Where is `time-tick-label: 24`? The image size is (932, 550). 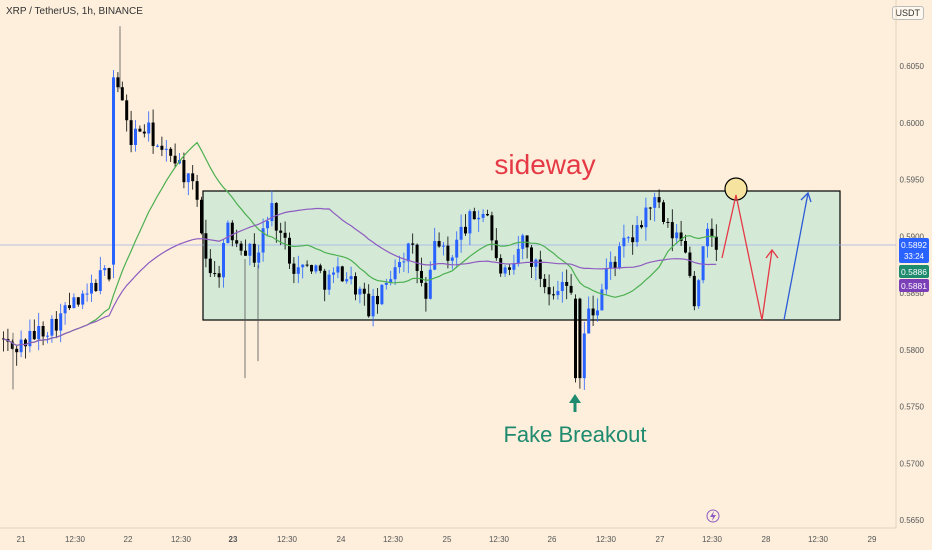 time-tick-label: 24 is located at coordinates (341, 539).